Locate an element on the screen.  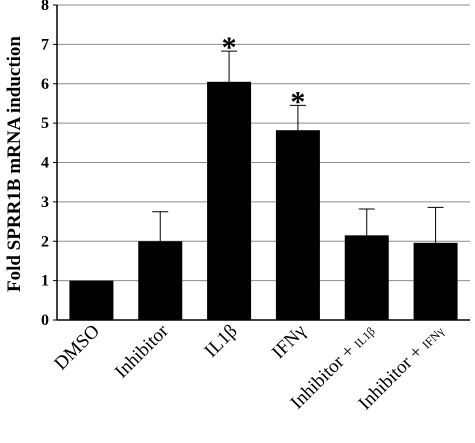
y-tick-label: 0 is located at coordinates (45, 320).